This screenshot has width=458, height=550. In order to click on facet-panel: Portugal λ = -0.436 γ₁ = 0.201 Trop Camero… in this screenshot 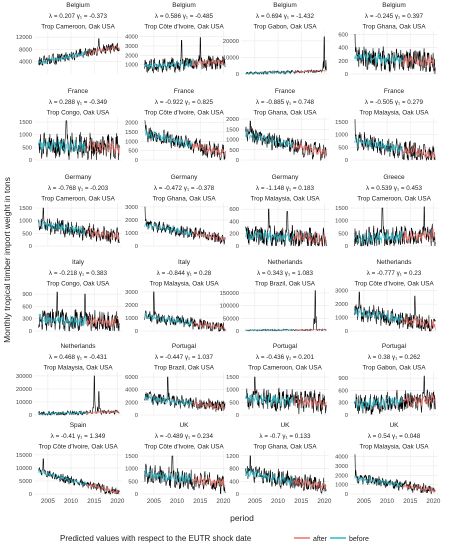, I will do `click(277, 381)`.